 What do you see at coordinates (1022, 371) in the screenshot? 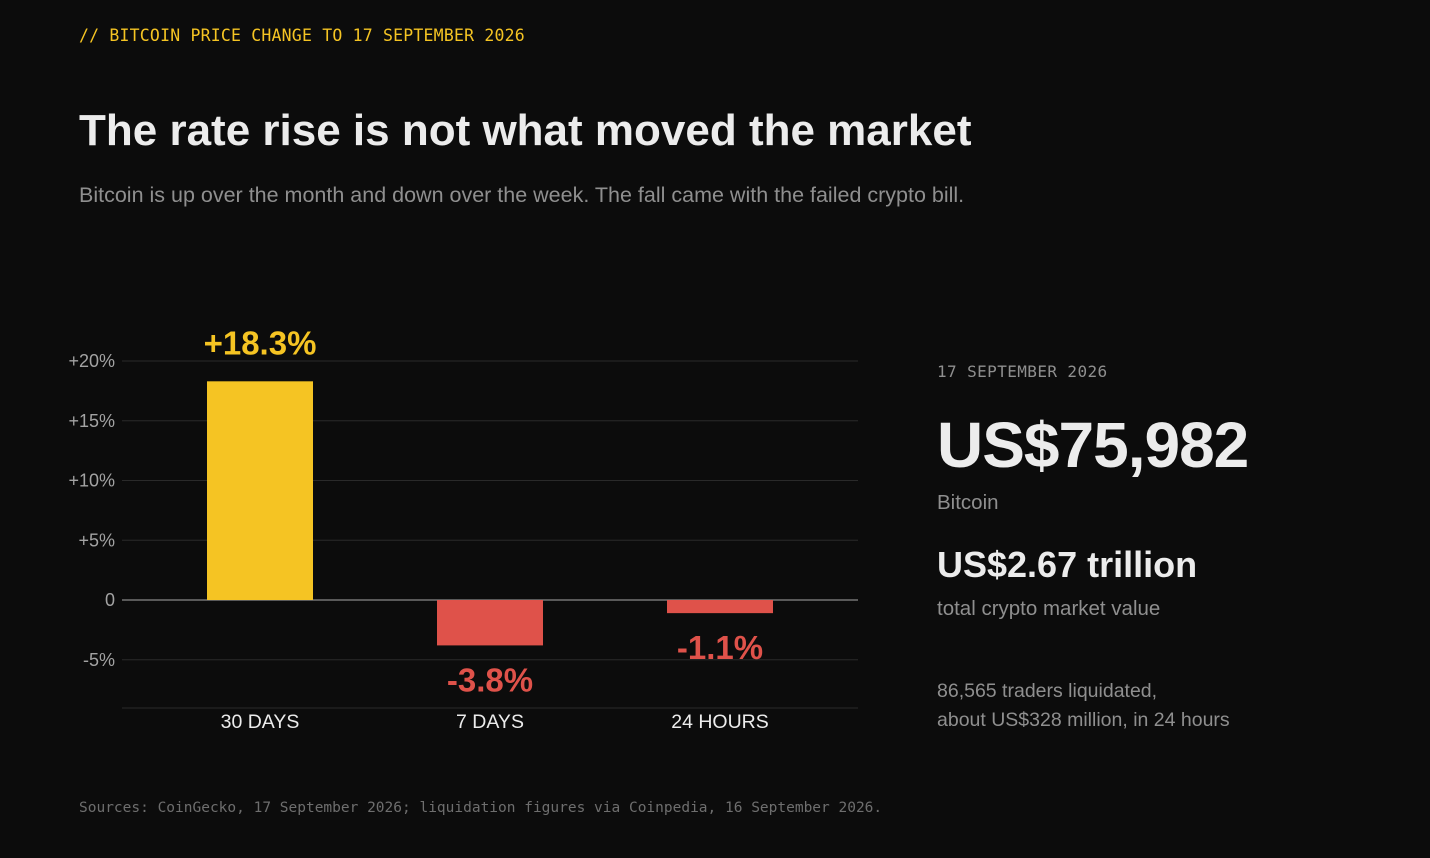
I see `side-date: 17 SEPTEMBER 2026` at bounding box center [1022, 371].